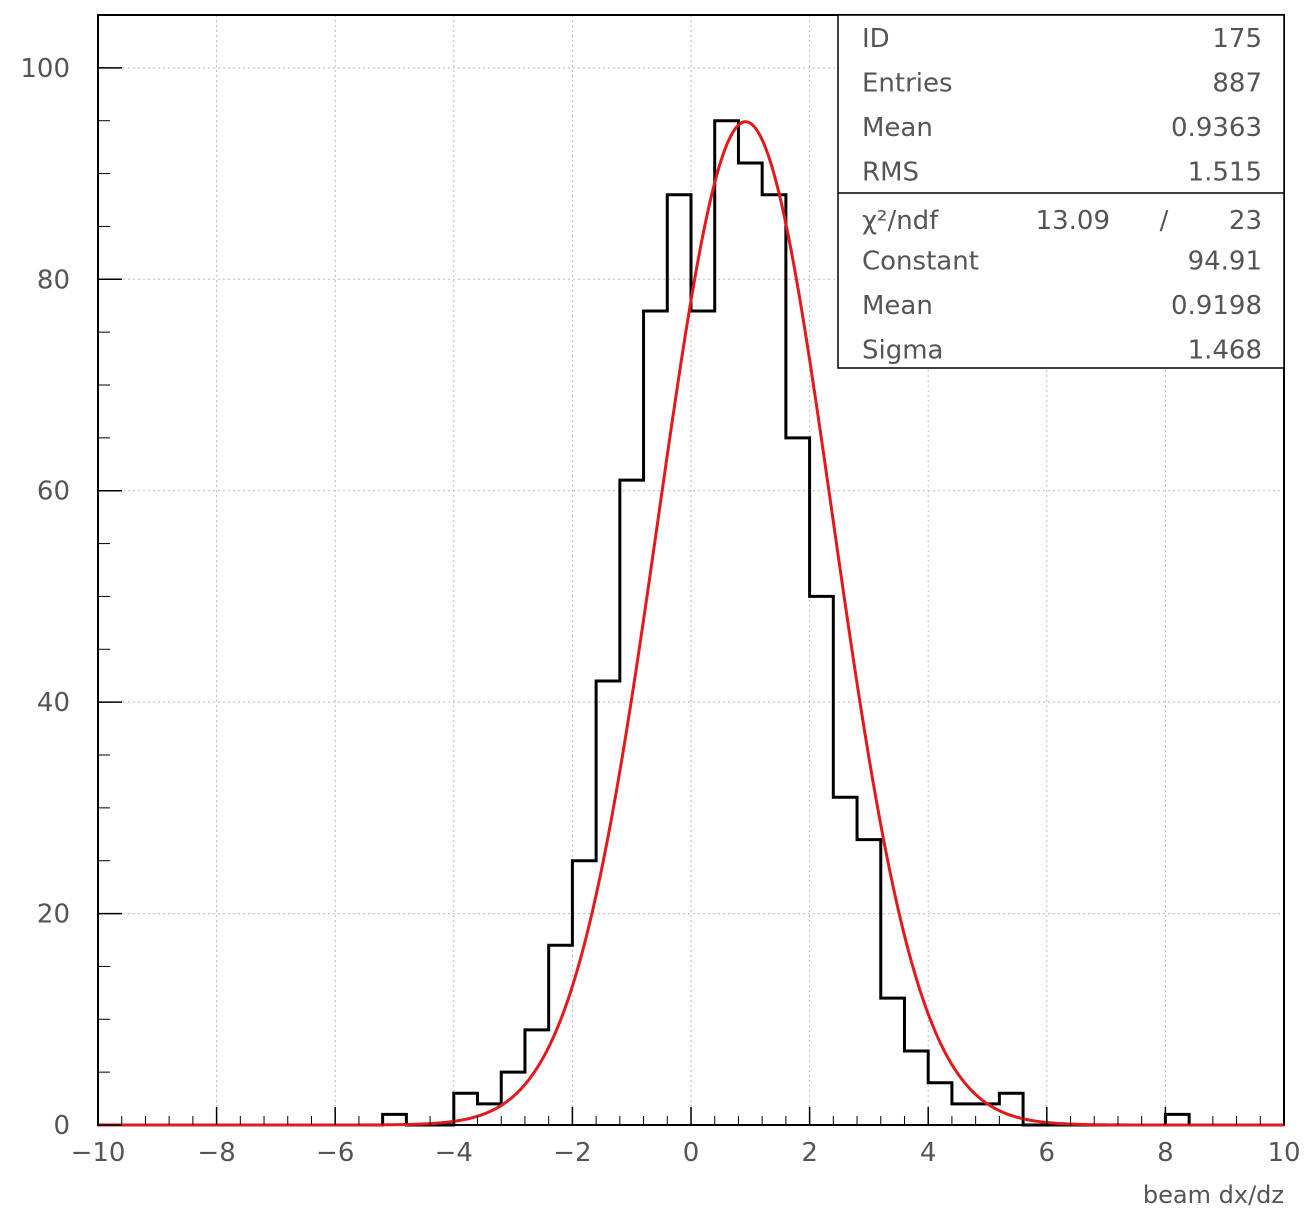 This screenshot has width=1307, height=1214. What do you see at coordinates (928, 1153) in the screenshot?
I see `x-tick-label: 4` at bounding box center [928, 1153].